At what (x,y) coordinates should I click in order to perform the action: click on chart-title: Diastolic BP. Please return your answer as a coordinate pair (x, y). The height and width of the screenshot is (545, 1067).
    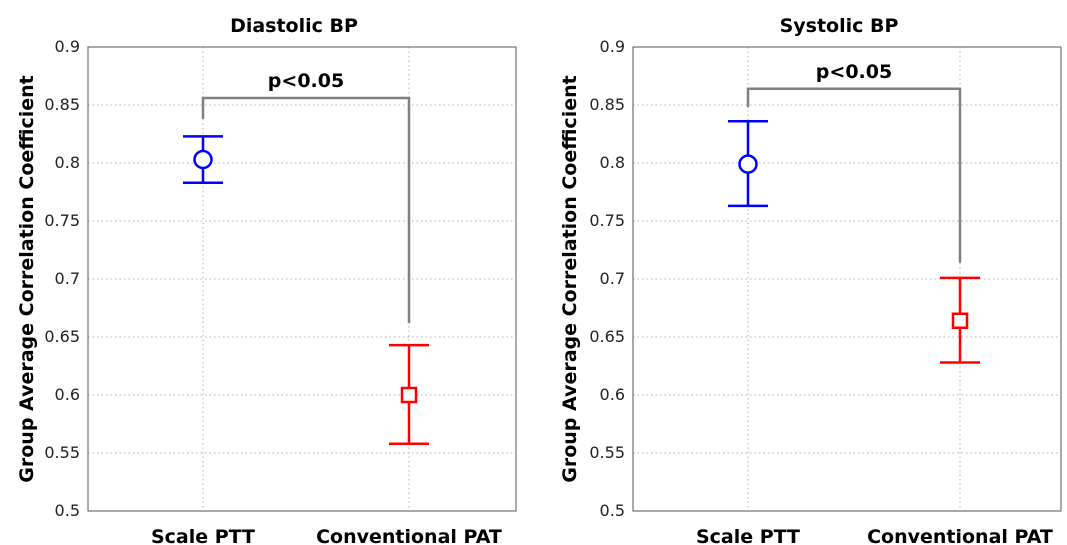
    Looking at the image, I should click on (294, 26).